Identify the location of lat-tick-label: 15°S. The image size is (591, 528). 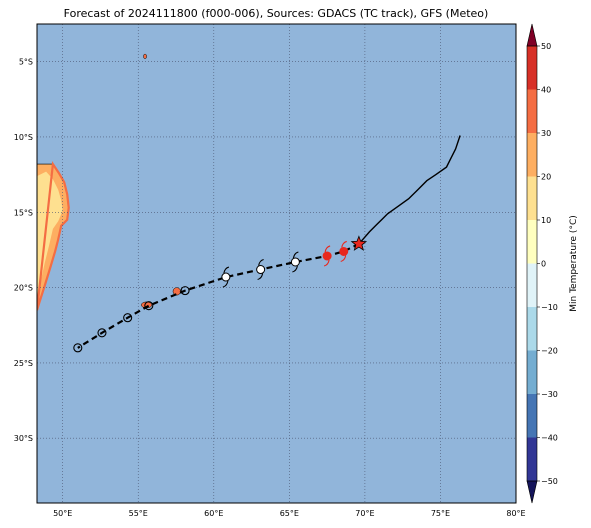
(23, 212).